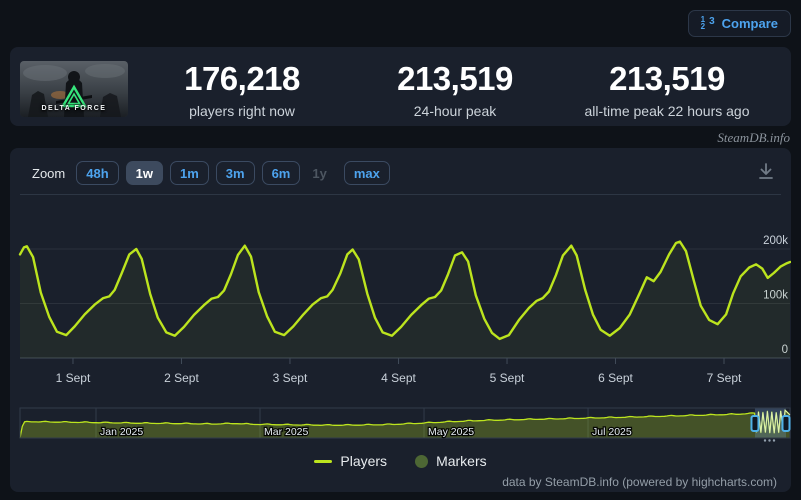 The height and width of the screenshot is (500, 801). I want to click on zoom-button-48h: 48h, so click(97, 173).